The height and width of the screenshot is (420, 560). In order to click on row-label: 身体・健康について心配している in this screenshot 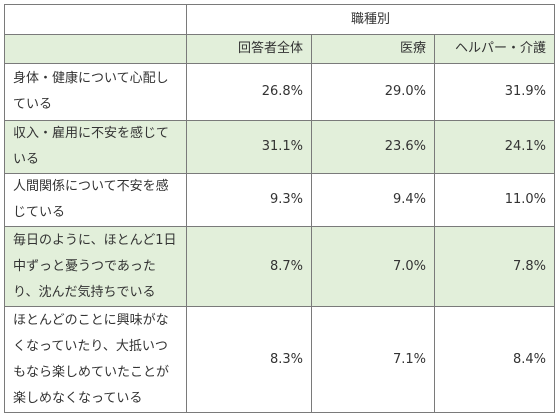, I will do `click(95, 92)`.